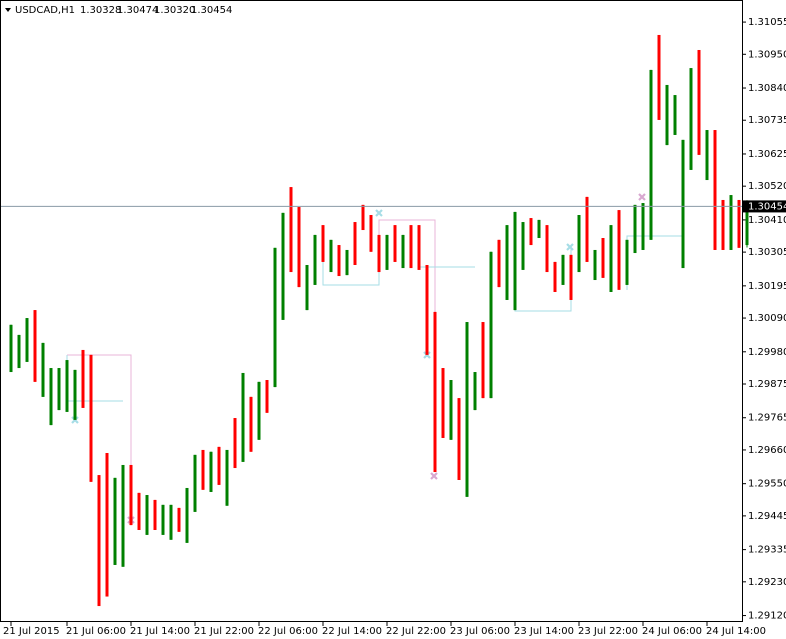 This screenshot has width=786, height=639. I want to click on x-tick-label: 23 Jul 14:00, so click(544, 631).